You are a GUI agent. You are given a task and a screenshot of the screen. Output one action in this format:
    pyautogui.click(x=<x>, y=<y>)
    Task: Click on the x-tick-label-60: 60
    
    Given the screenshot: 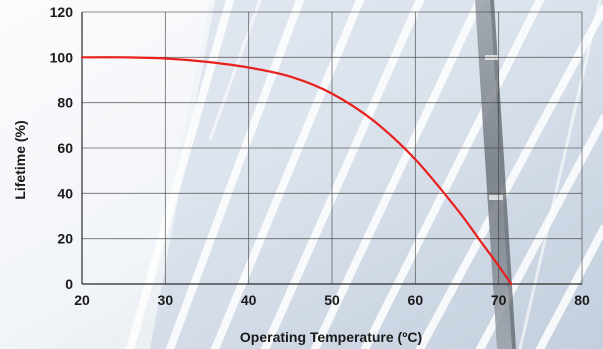 What is the action you would take?
    pyautogui.click(x=416, y=300)
    